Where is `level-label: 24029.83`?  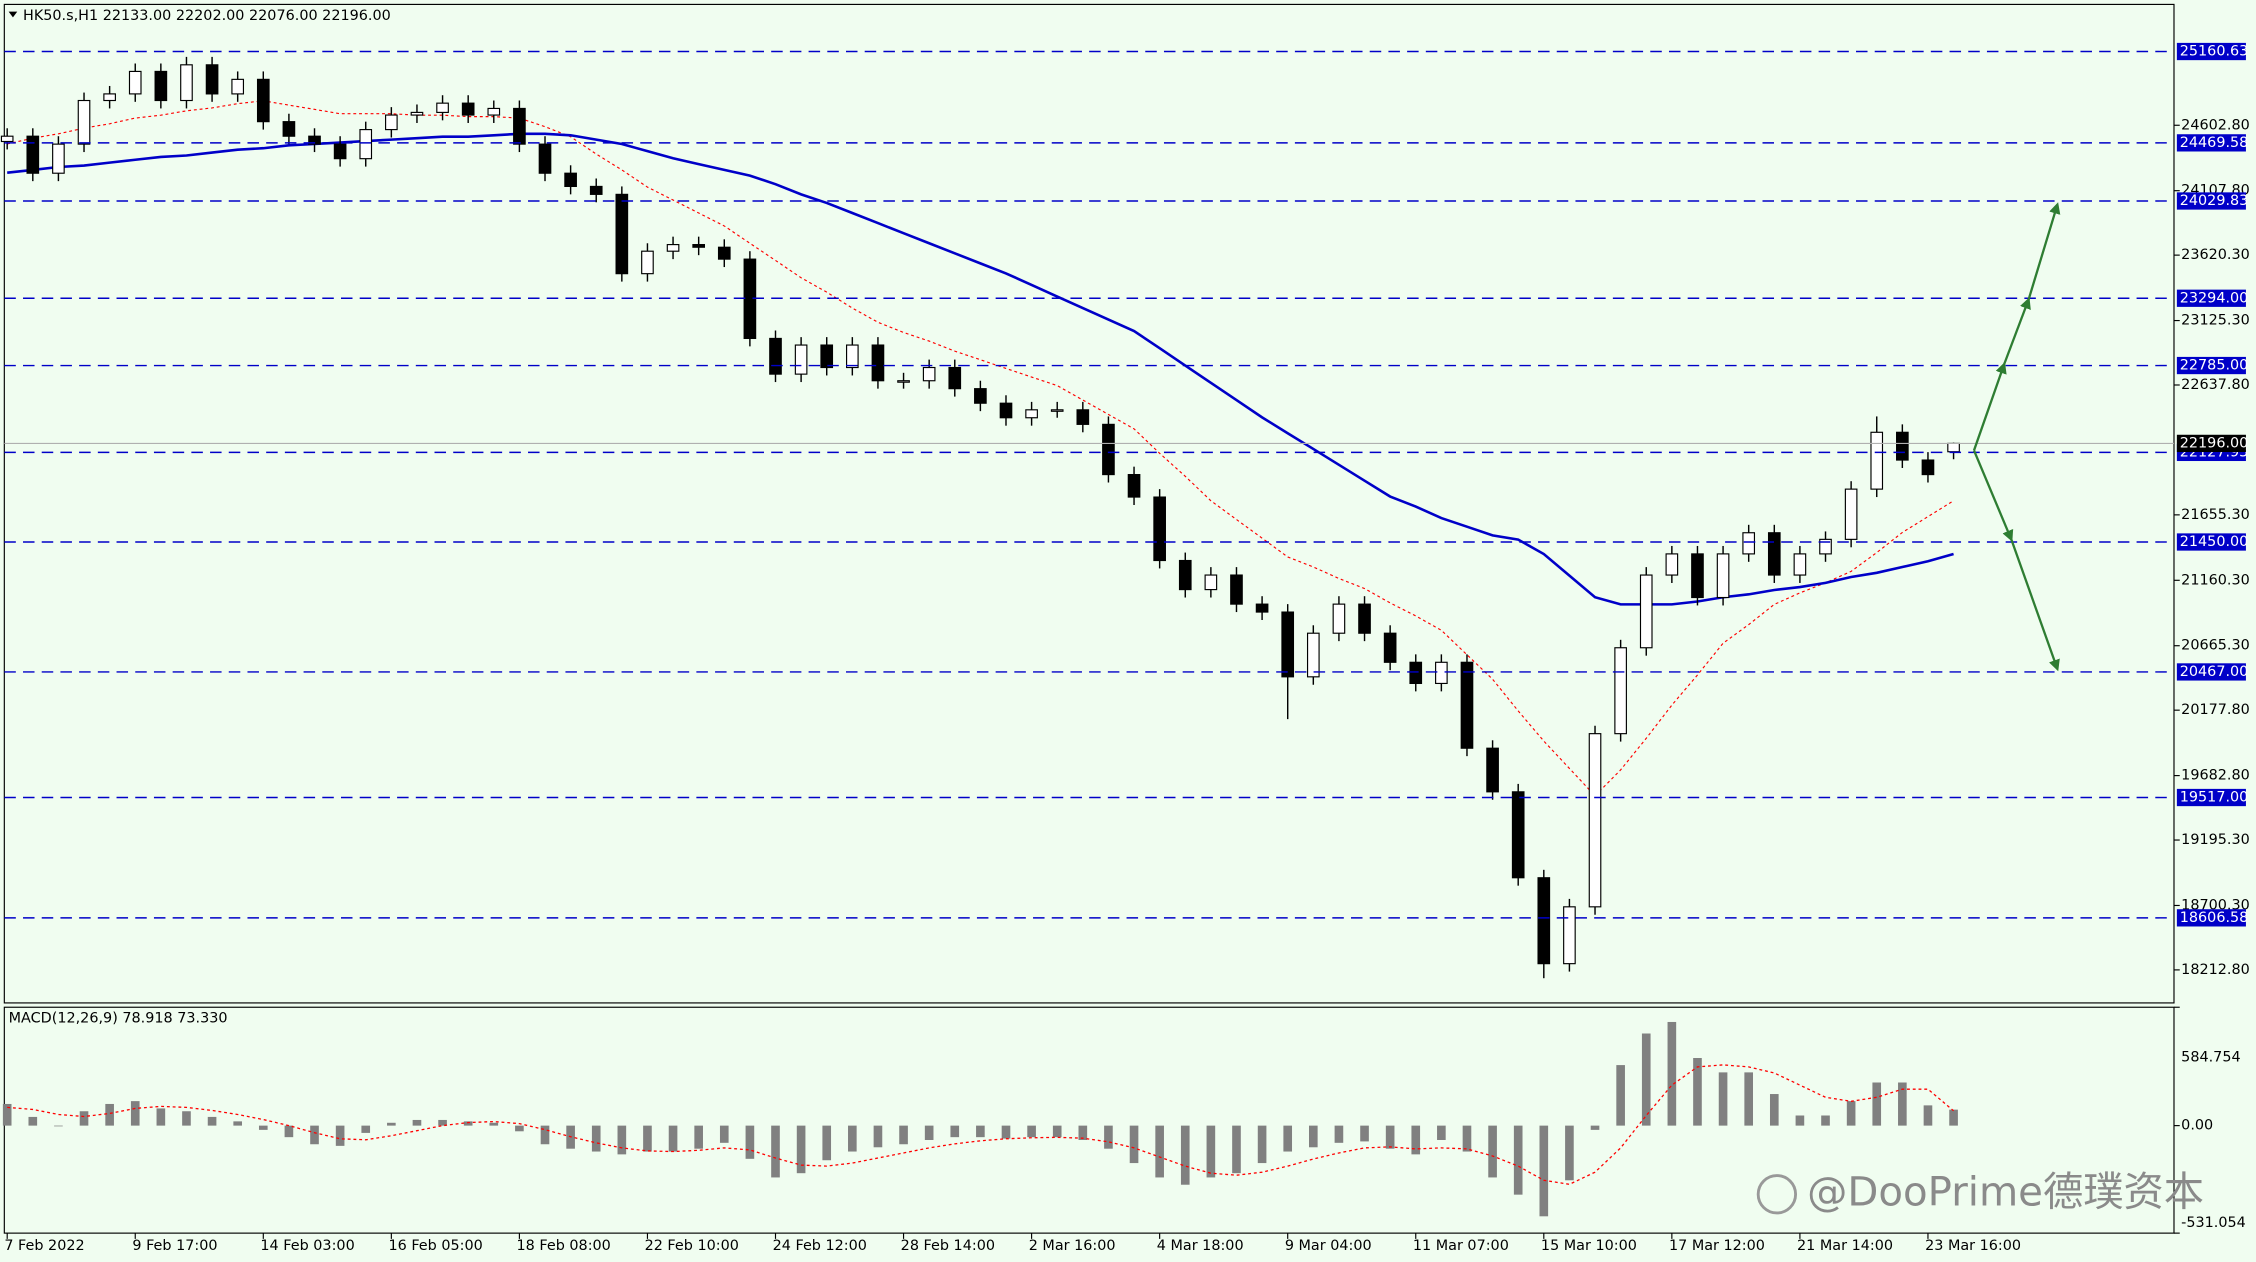
level-label: 24029.83 is located at coordinates (2214, 201).